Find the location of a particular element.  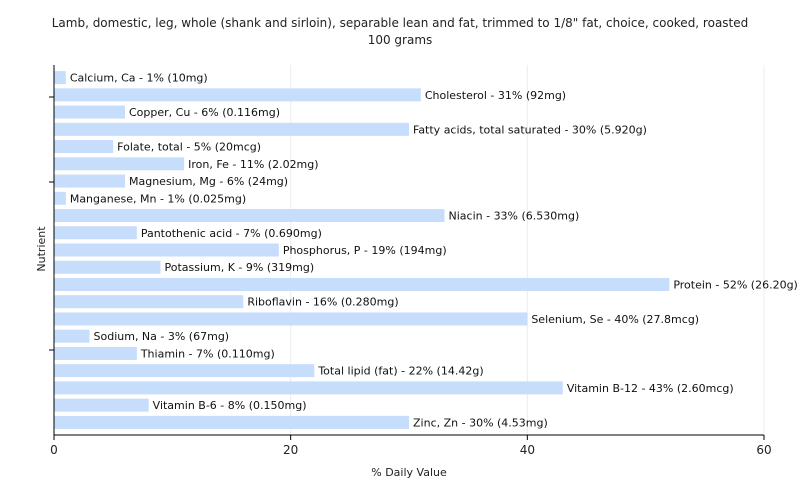

bar-label-7: Manganese, Mn - 1% (0.025mg) is located at coordinates (158, 198).